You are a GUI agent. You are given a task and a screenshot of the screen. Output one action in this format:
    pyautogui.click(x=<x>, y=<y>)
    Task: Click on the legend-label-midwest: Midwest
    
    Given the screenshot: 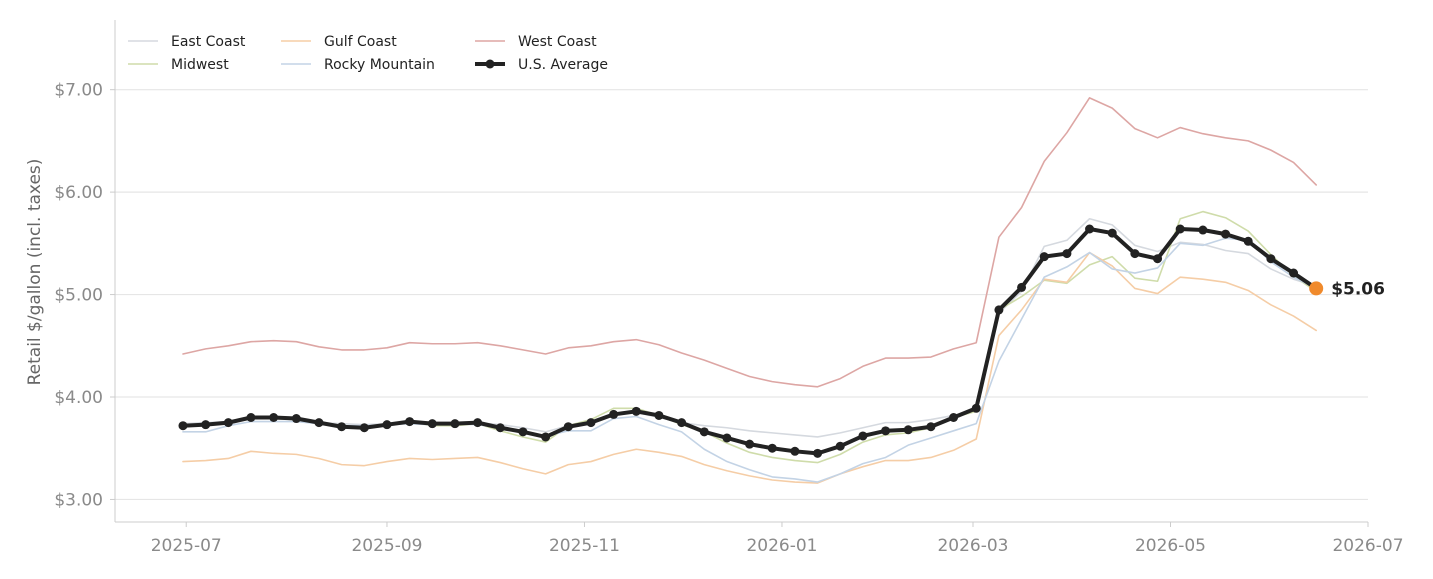 What is the action you would take?
    pyautogui.click(x=200, y=65)
    